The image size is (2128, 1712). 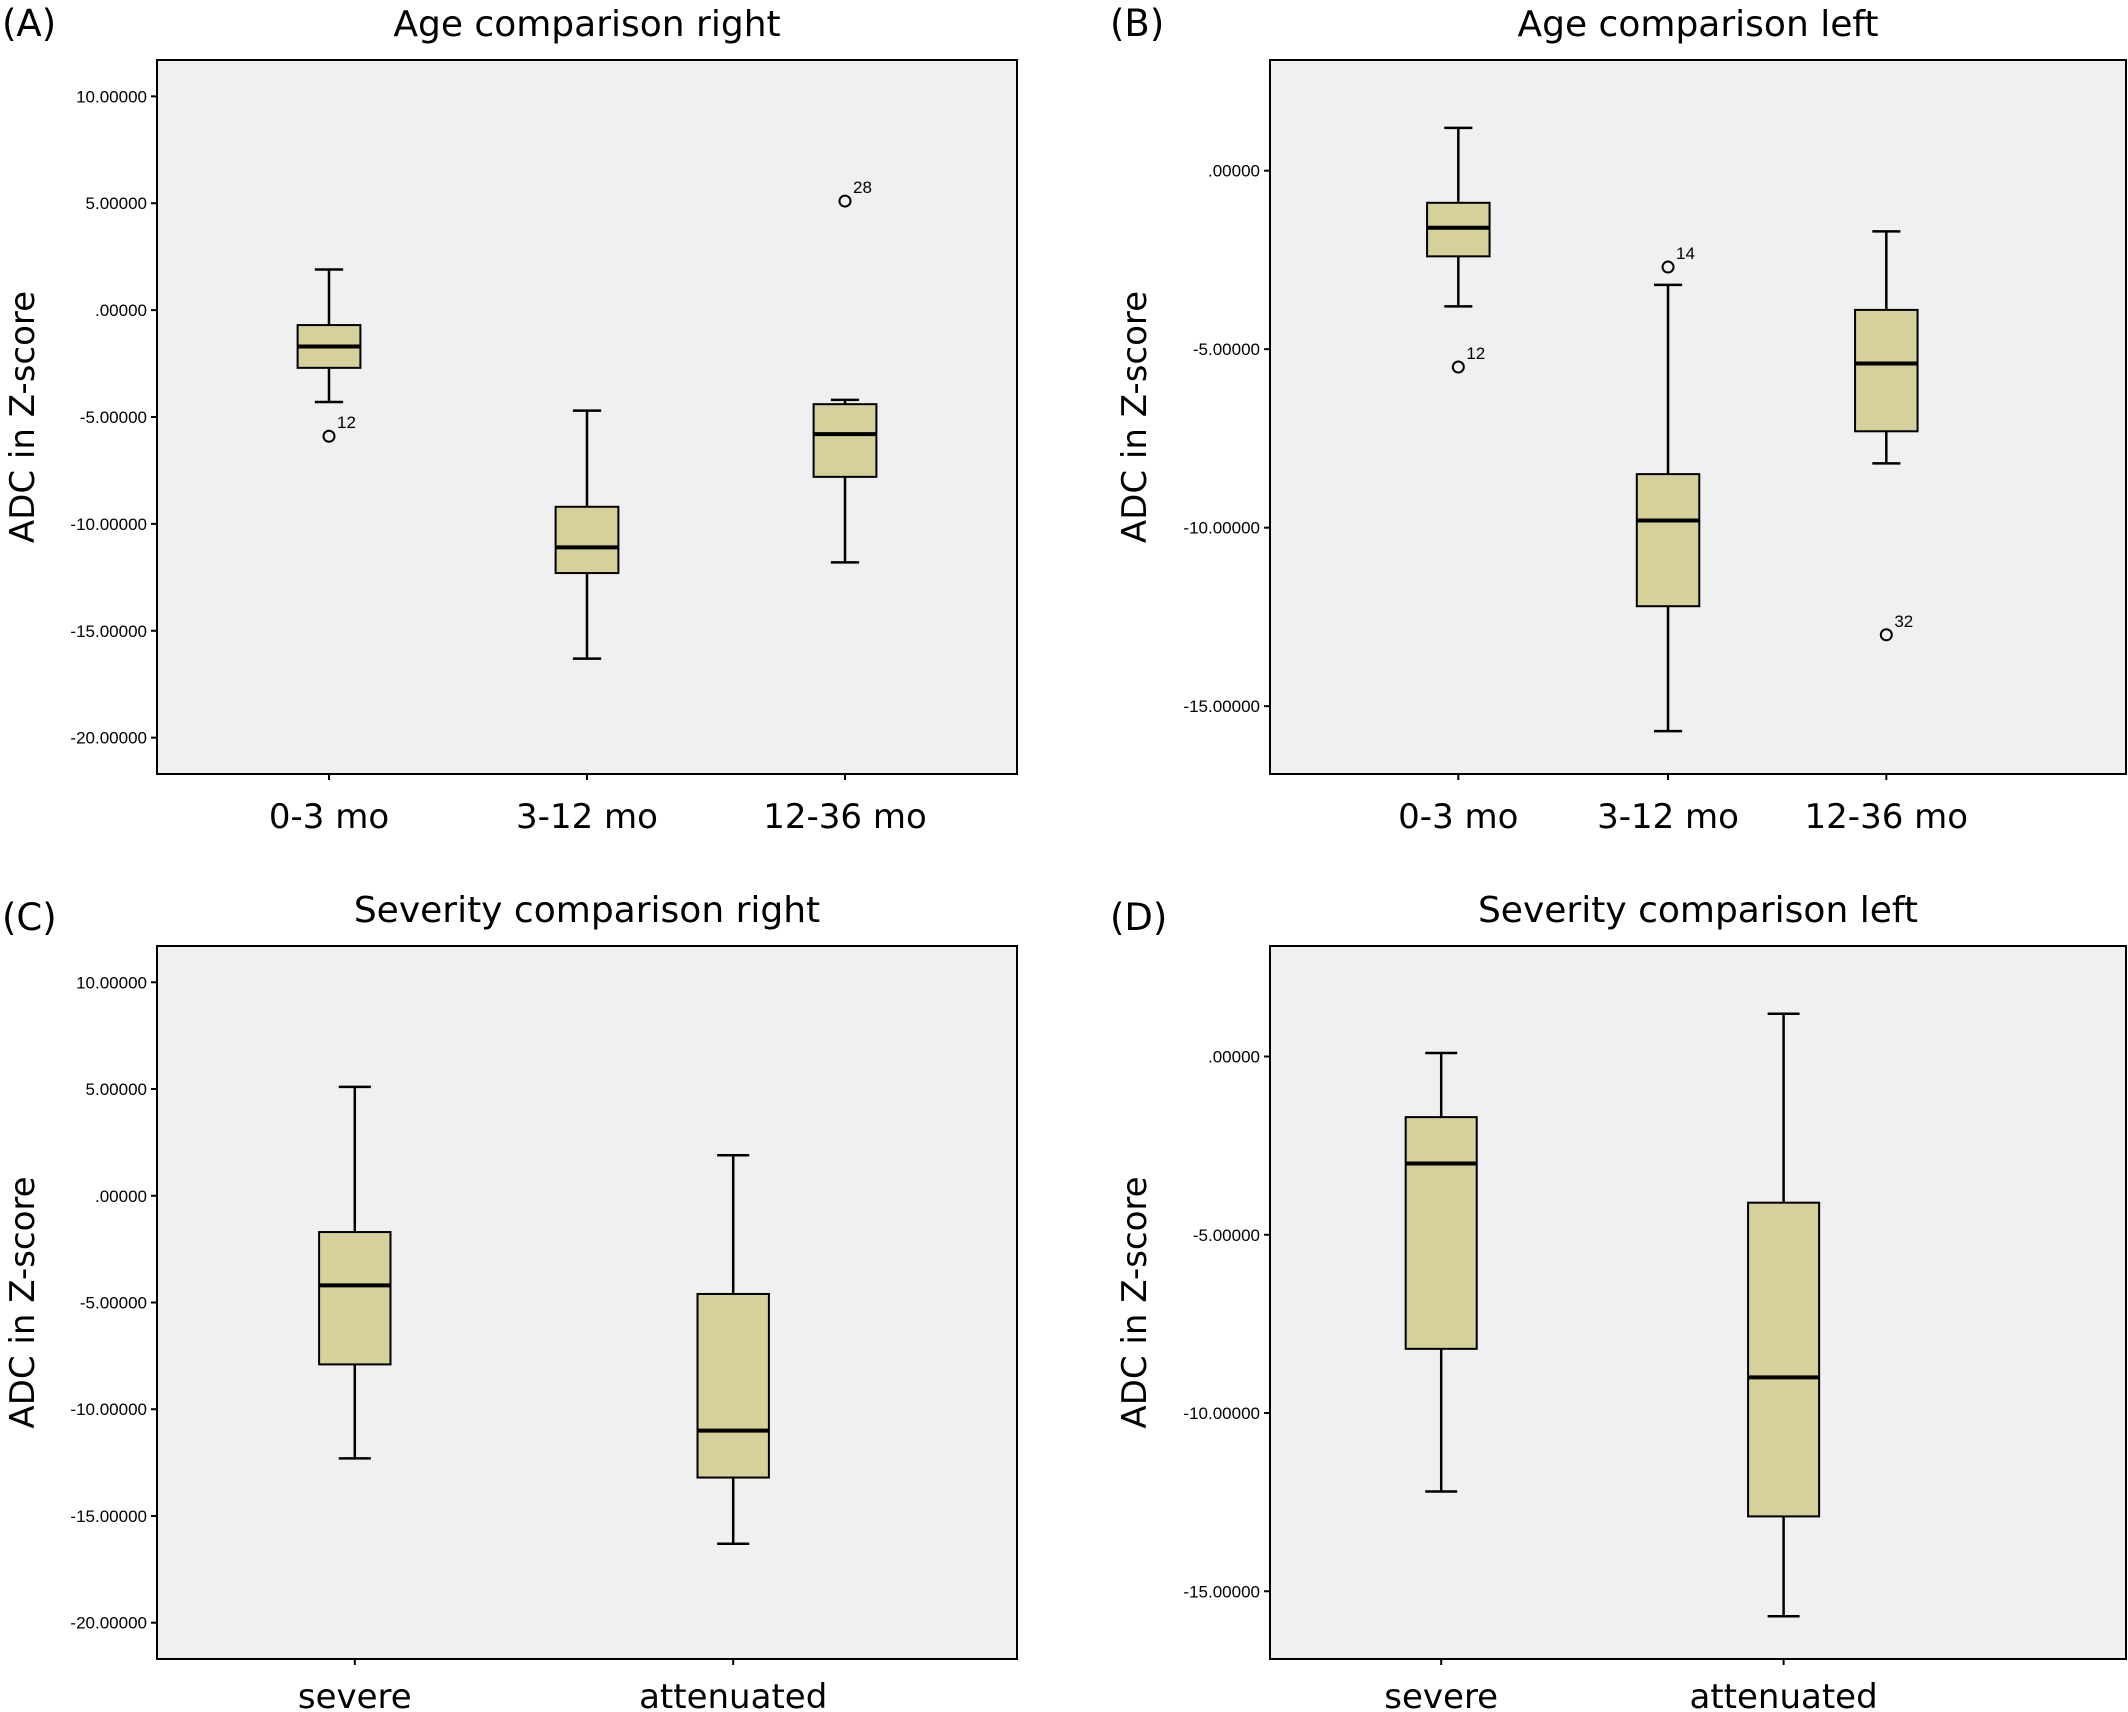 I want to click on panel-label: (A), so click(x=29, y=23).